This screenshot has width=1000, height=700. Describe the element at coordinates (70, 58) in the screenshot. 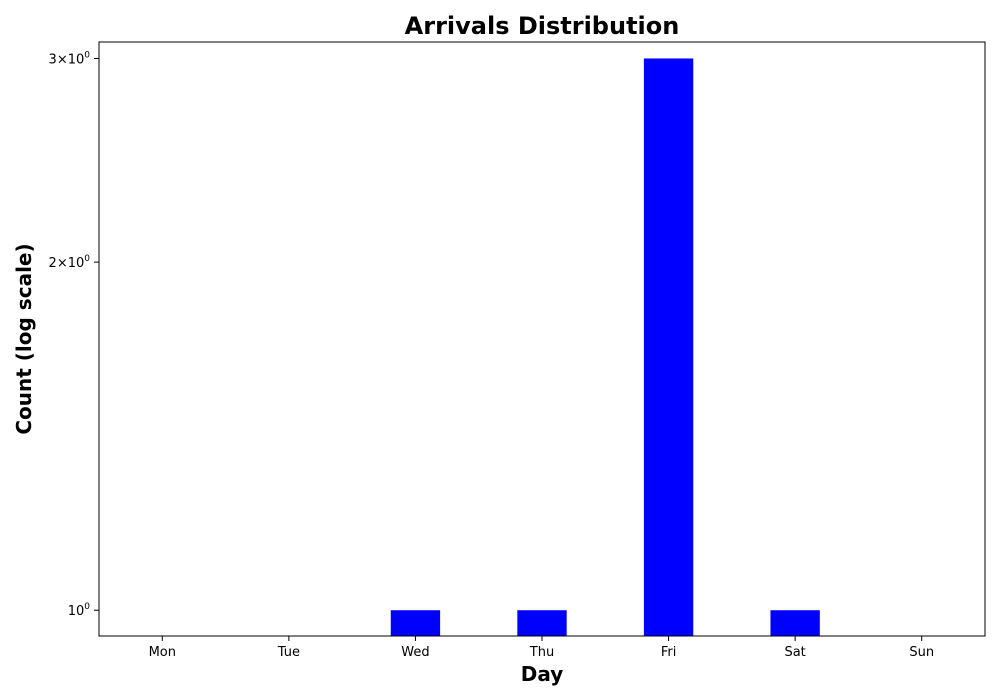

I see `y-tick-label-2: 3×100` at that location.